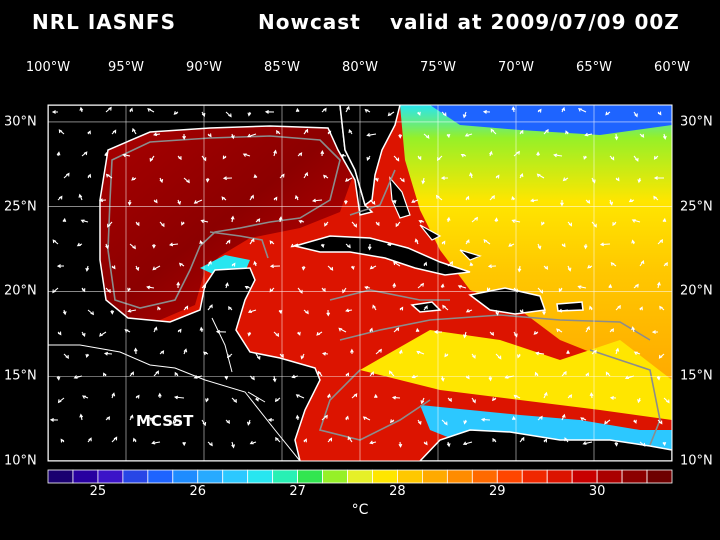 Image resolution: width=720 pixels, height=540 pixels. I want to click on latitude-label-left: 20°N, so click(20, 291).